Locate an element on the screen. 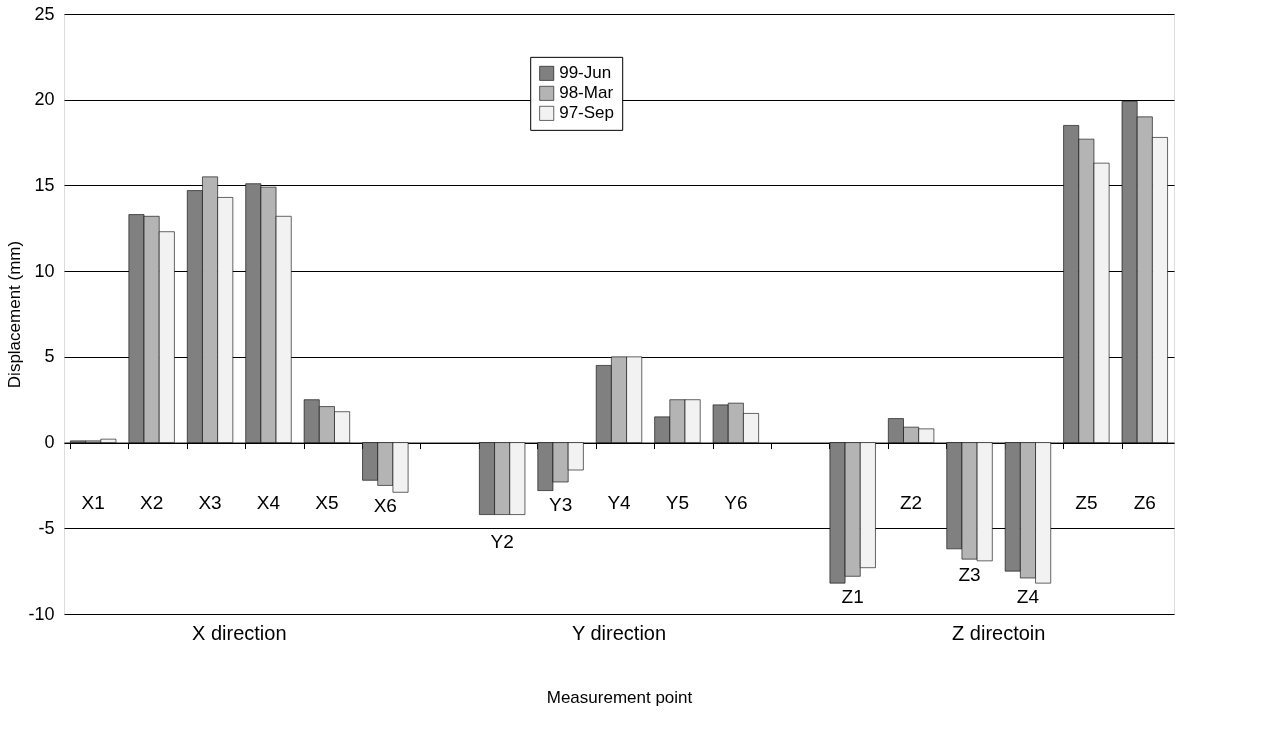 The image size is (1279, 747). x-tick-label: Y5 is located at coordinates (677, 502).